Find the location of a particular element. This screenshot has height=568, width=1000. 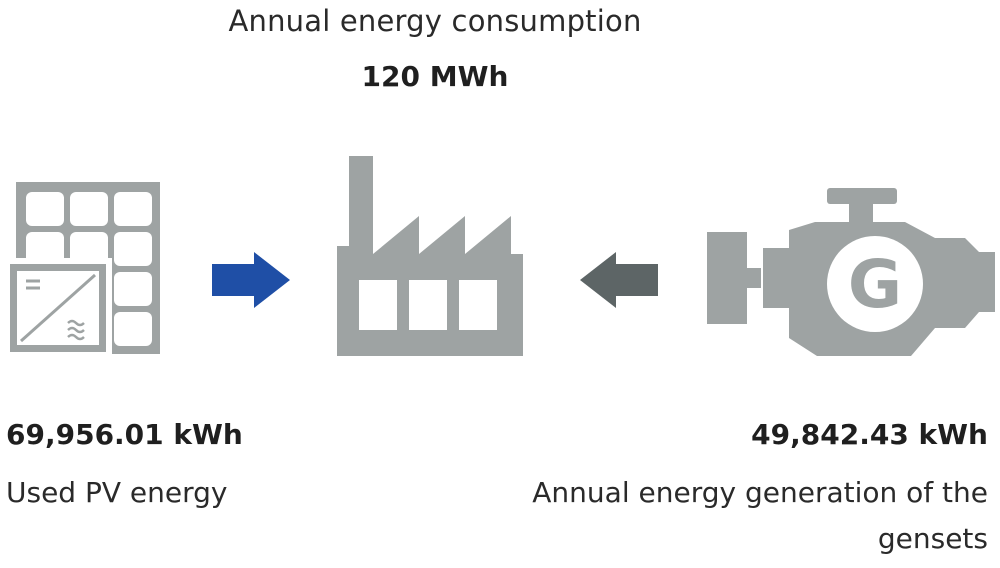

genset-energy-label: Annual energy generation of the gensets is located at coordinates (760, 515).